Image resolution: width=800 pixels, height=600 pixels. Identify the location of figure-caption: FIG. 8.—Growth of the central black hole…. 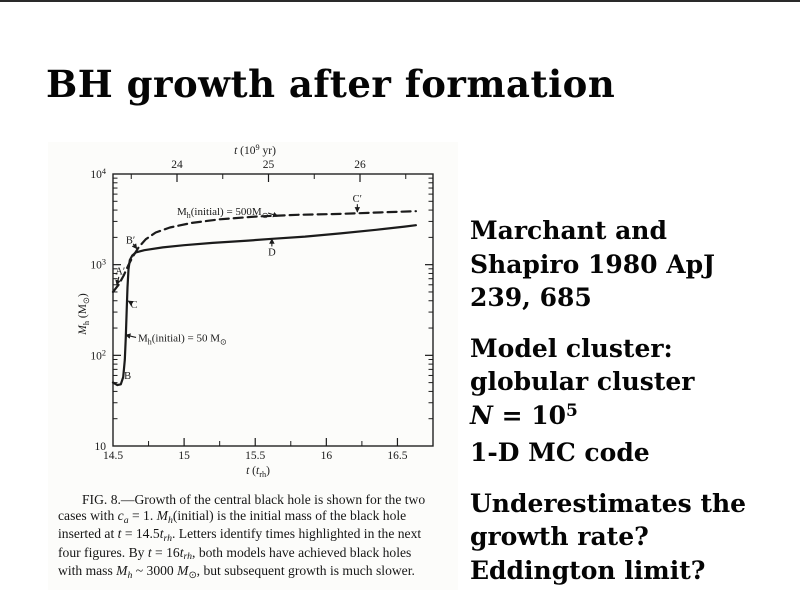
(256, 536).